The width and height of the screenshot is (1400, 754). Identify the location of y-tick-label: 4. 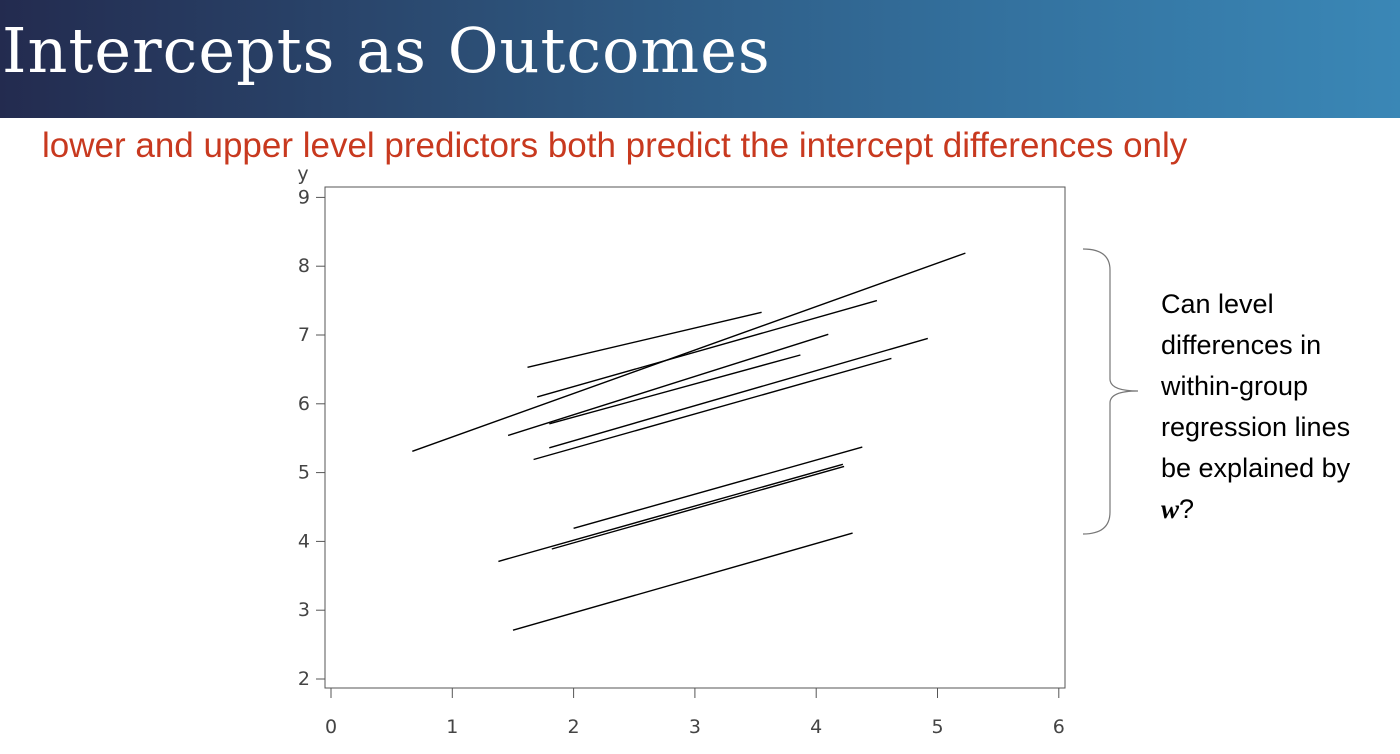
(304, 541).